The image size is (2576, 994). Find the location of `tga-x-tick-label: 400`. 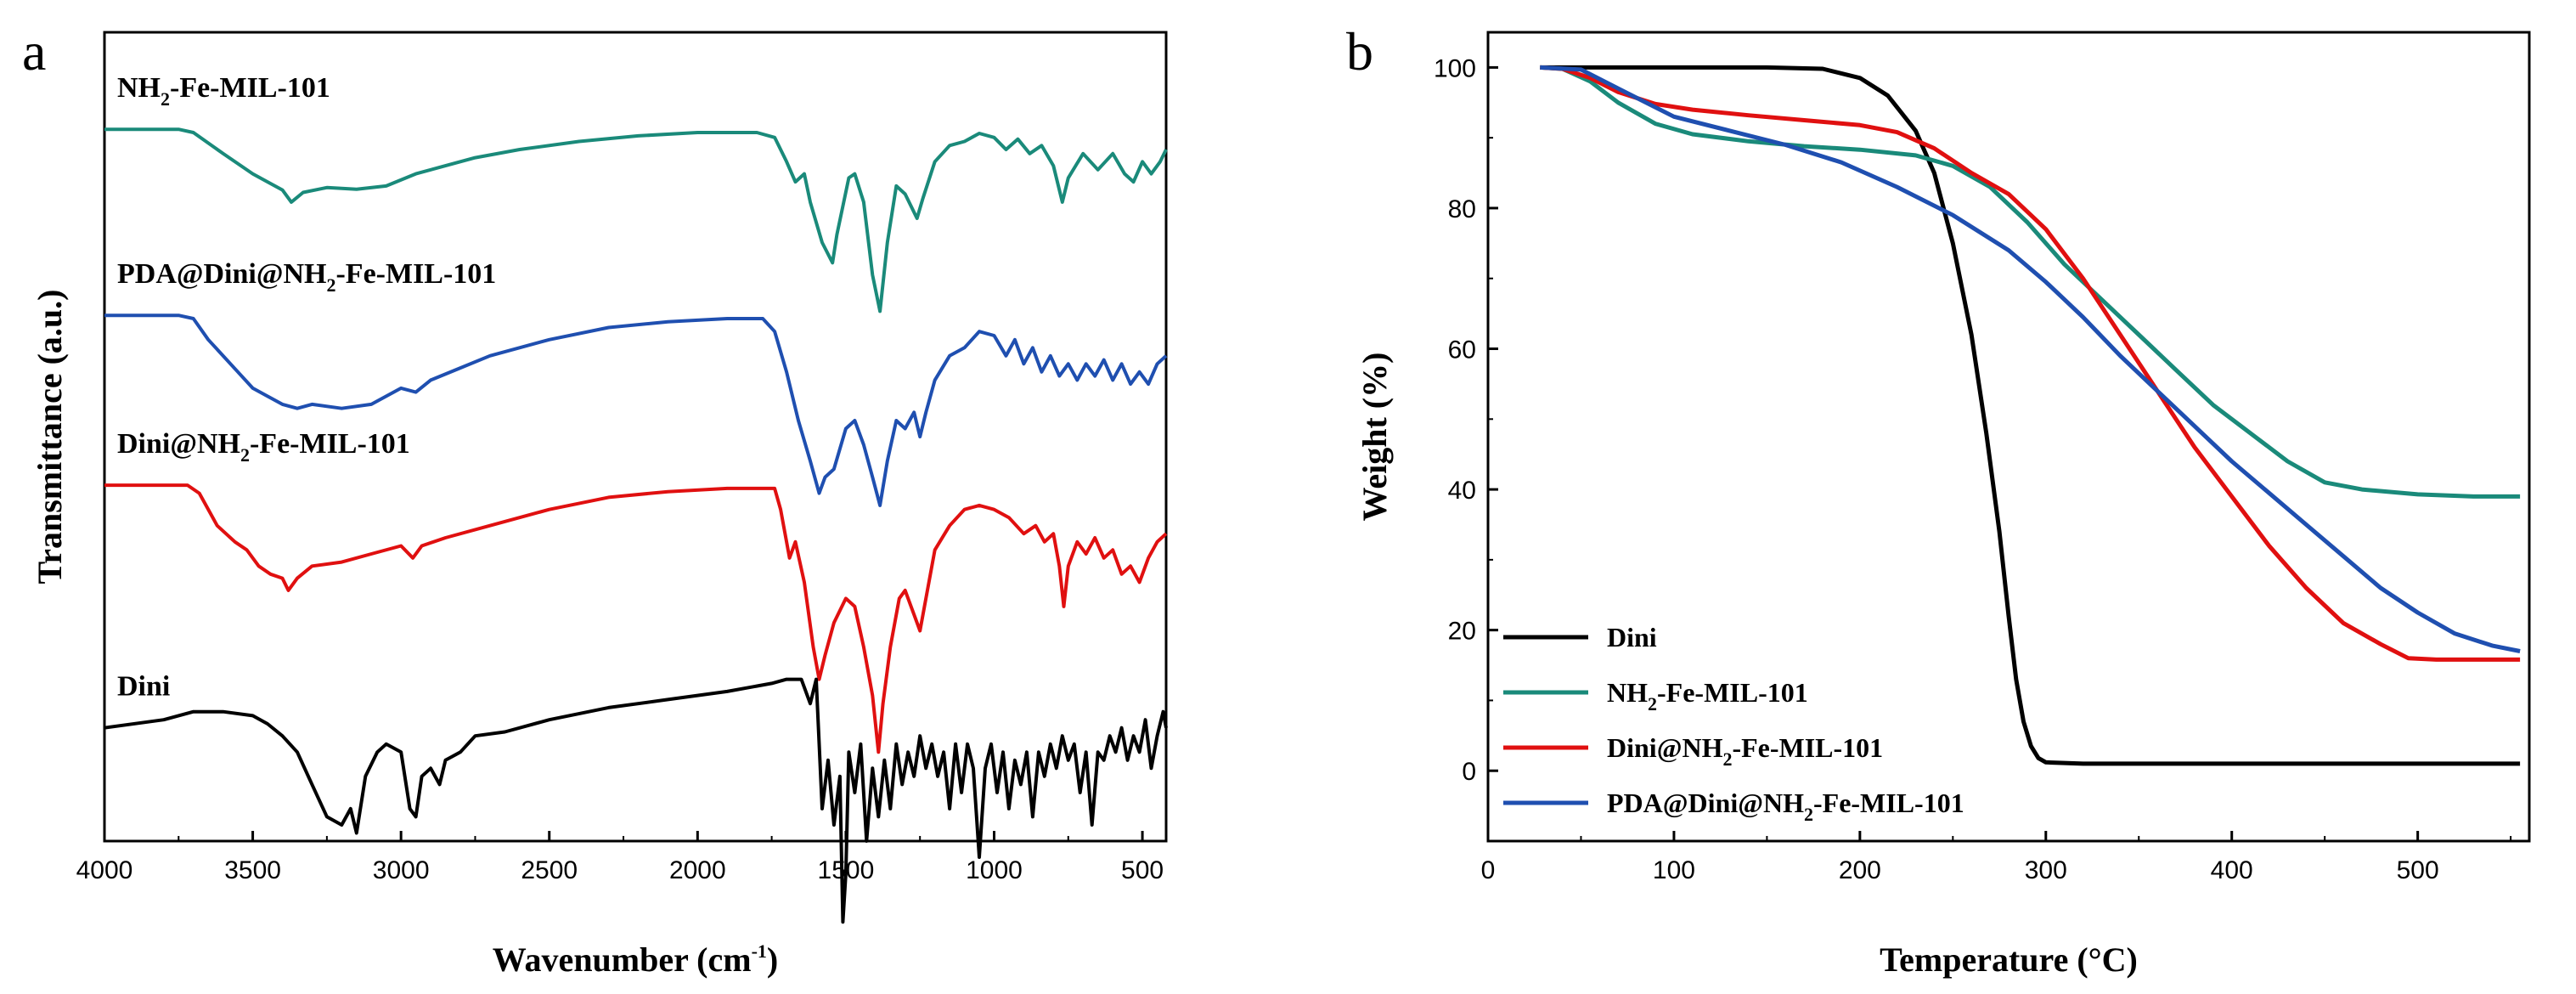

tga-x-tick-label: 400 is located at coordinates (2232, 870).